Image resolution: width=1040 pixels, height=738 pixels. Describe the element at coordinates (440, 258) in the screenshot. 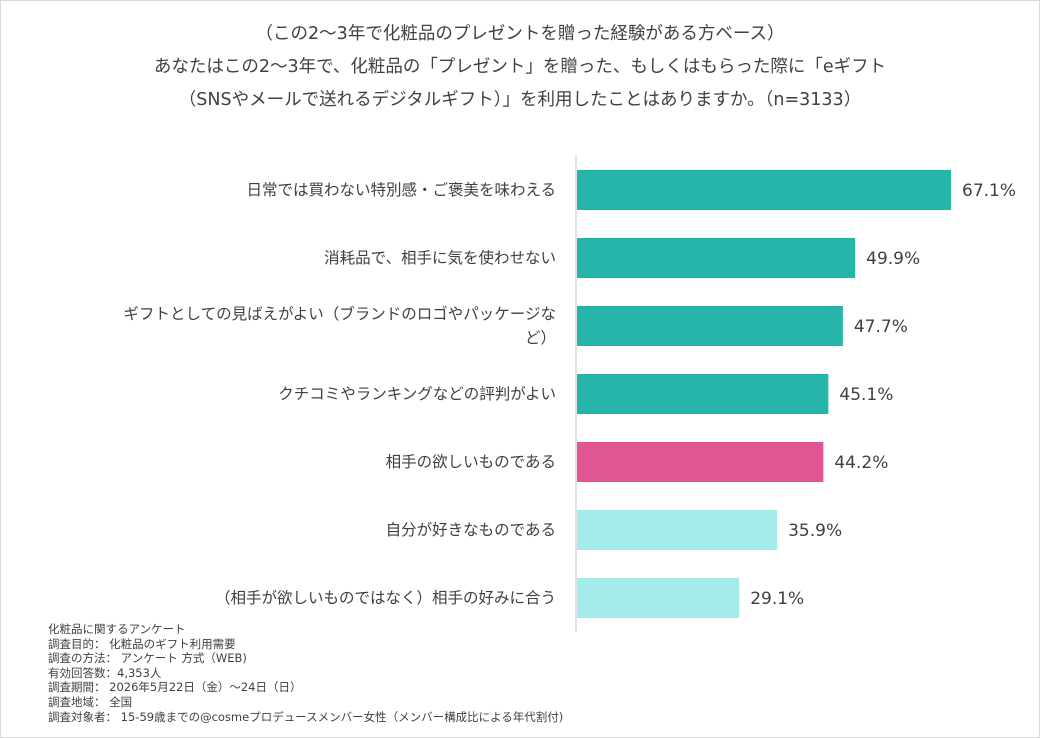

I see `category-label-2: 消耗品で、相手に気を使わせない` at that location.